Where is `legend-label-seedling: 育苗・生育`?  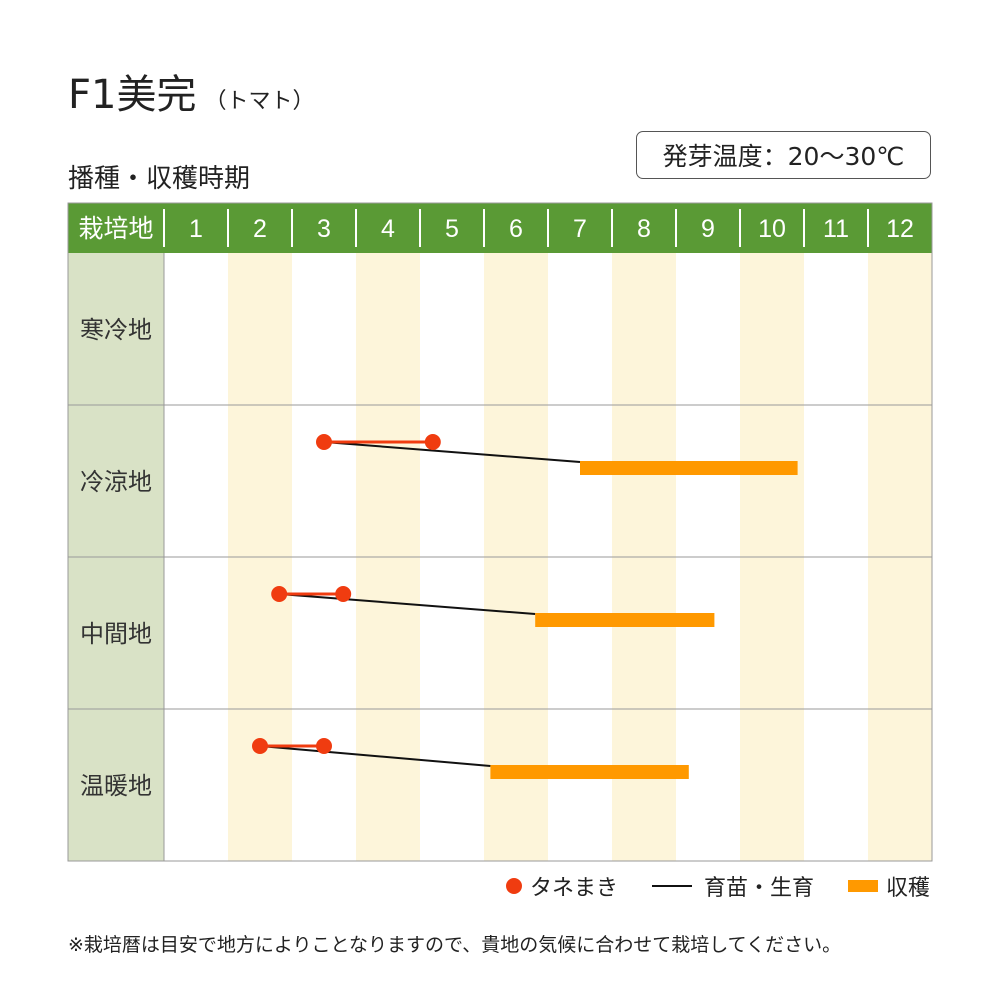 legend-label-seedling: 育苗・生育 is located at coordinates (759, 888).